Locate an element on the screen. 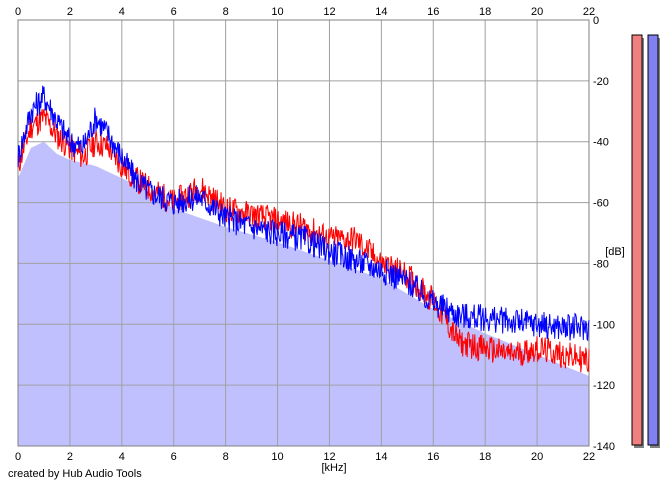 The height and width of the screenshot is (486, 672). x-tick-label-top: 16 is located at coordinates (433, 12).